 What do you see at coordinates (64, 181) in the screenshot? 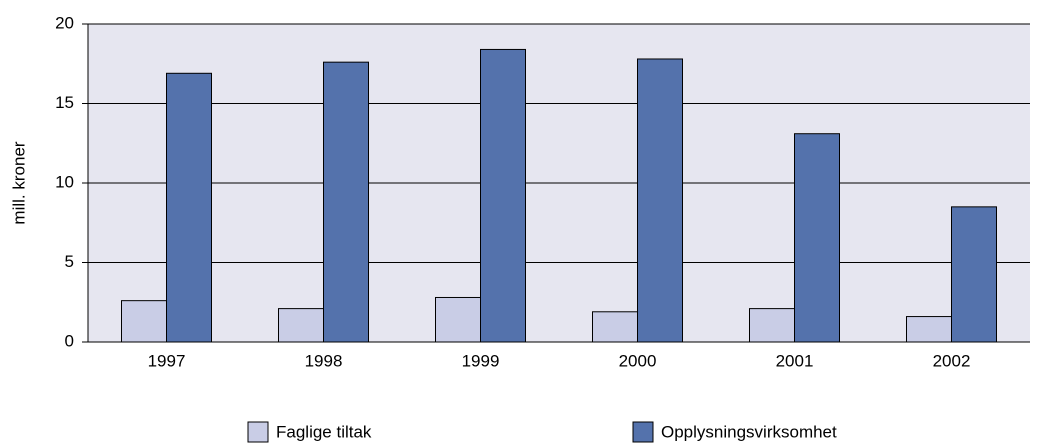
I see `y-tick-label: 10` at bounding box center [64, 181].